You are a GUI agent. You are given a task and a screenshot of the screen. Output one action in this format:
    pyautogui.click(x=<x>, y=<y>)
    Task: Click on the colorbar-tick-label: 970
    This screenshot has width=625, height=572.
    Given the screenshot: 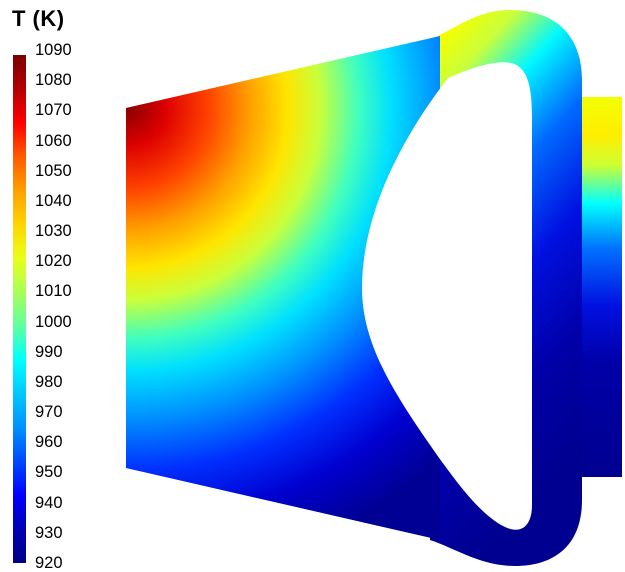 What is the action you would take?
    pyautogui.click(x=49, y=411)
    